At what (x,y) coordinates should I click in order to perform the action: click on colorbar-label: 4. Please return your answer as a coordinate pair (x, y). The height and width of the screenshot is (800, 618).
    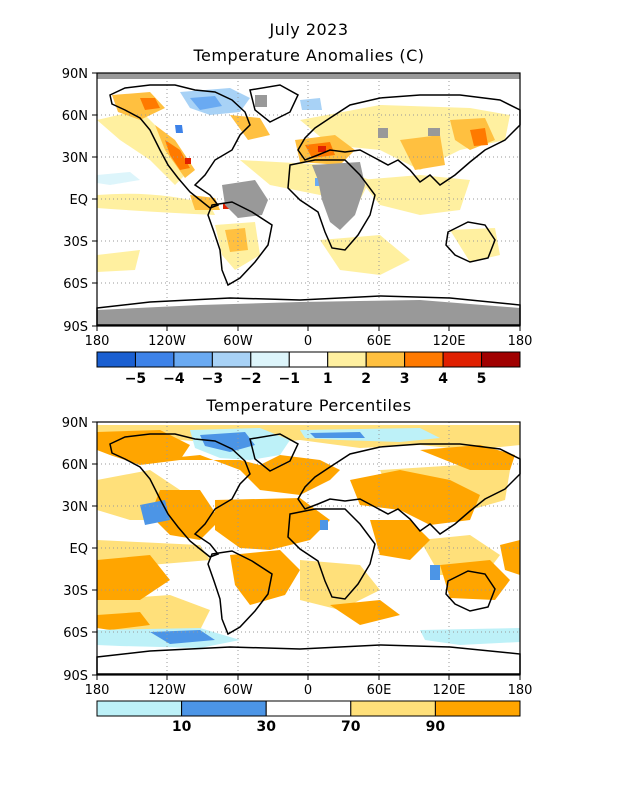
    Looking at the image, I should click on (443, 379).